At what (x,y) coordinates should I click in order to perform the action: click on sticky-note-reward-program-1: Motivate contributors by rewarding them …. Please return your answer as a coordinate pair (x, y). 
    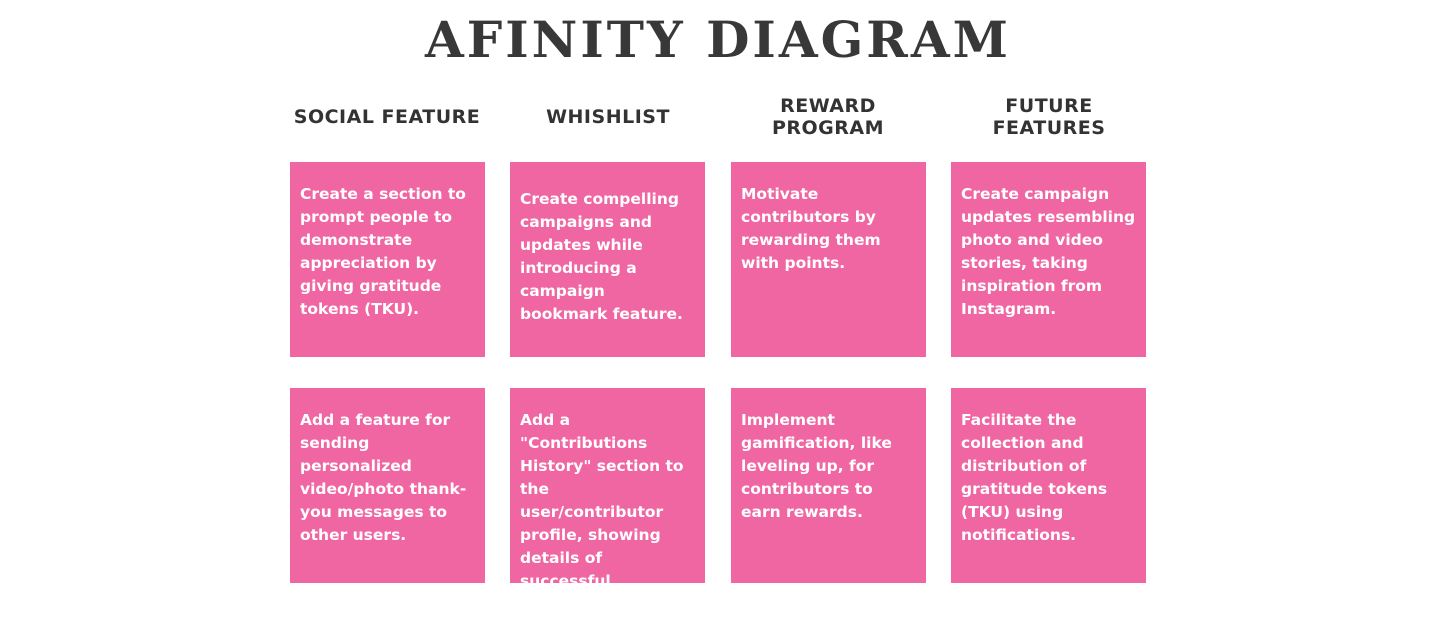
    Looking at the image, I should click on (828, 259).